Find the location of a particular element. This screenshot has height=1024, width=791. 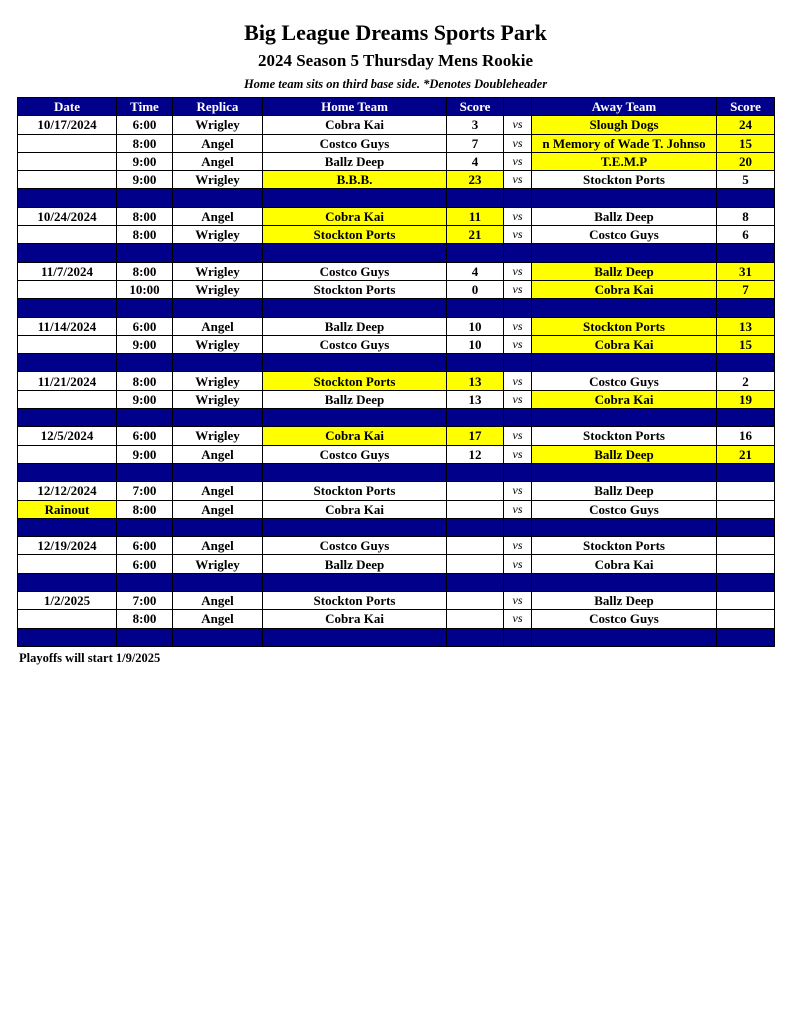

away-score-cell: 8 is located at coordinates (745, 216).